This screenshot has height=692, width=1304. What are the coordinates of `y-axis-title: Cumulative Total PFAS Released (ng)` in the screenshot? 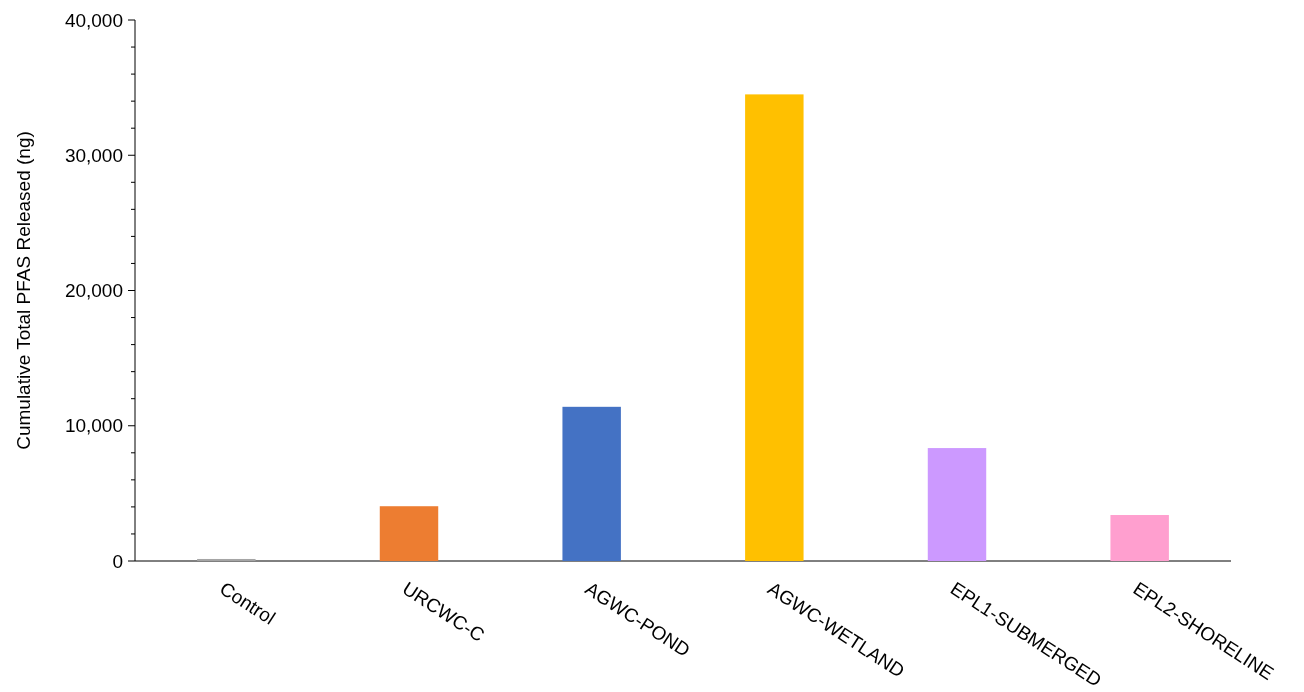 It's located at (23, 290).